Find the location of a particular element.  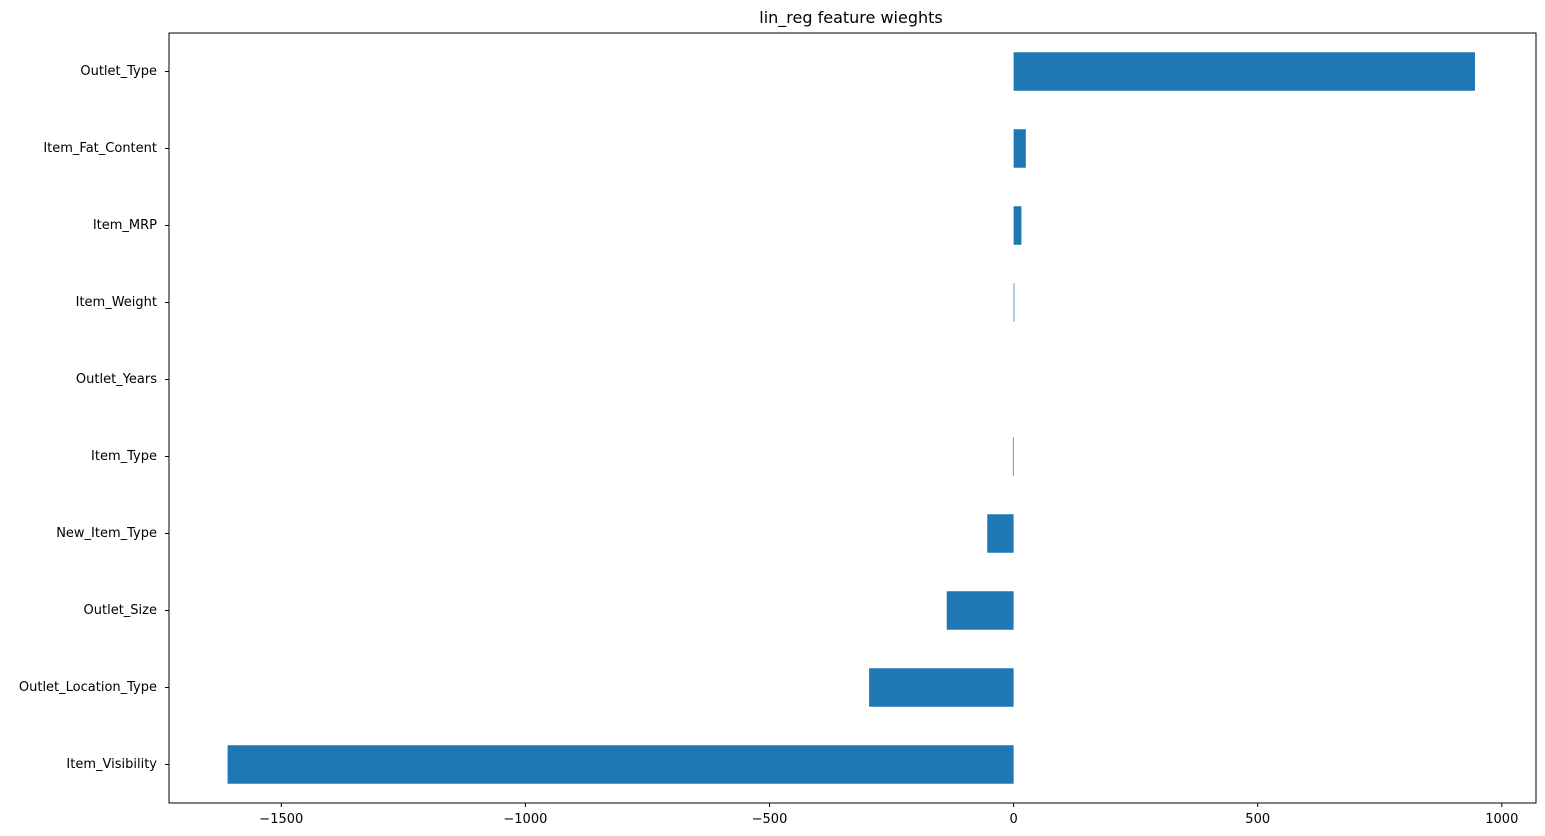

y-tick-label: Outlet_Years is located at coordinates (116, 379).